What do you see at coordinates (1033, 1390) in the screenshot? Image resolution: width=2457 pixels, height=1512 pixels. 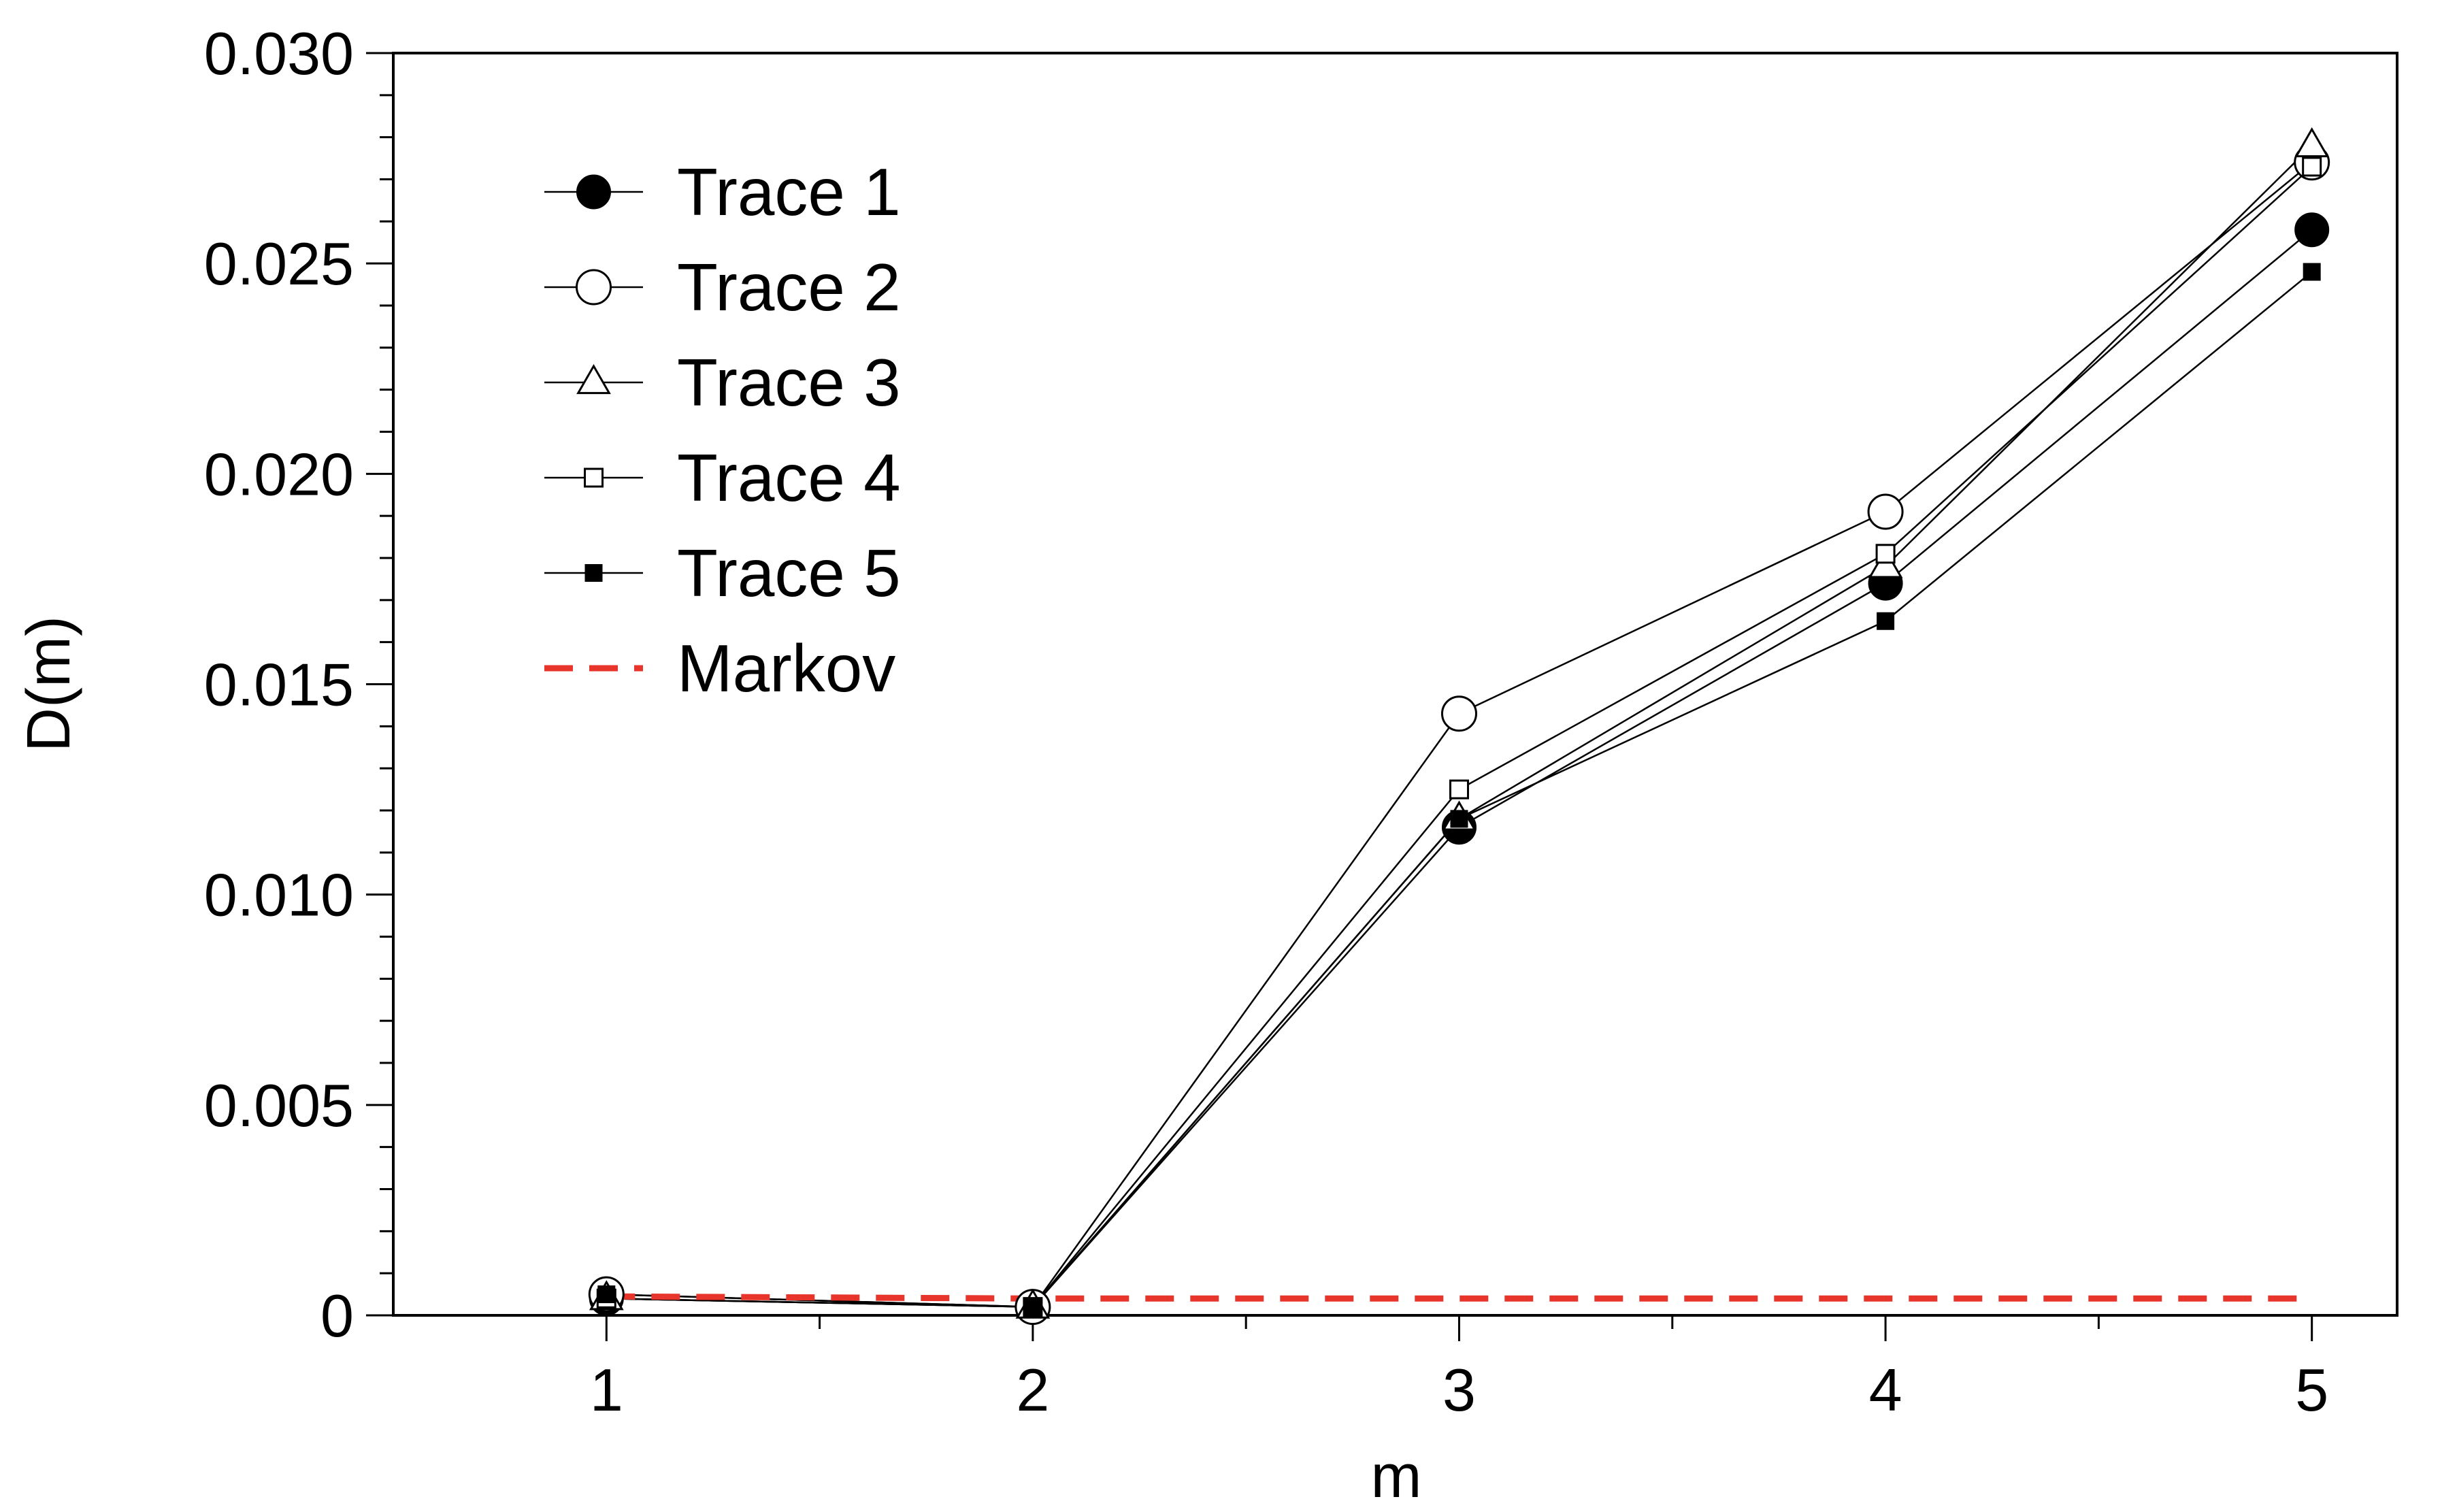 I see `x-tick-label: 2` at bounding box center [1033, 1390].